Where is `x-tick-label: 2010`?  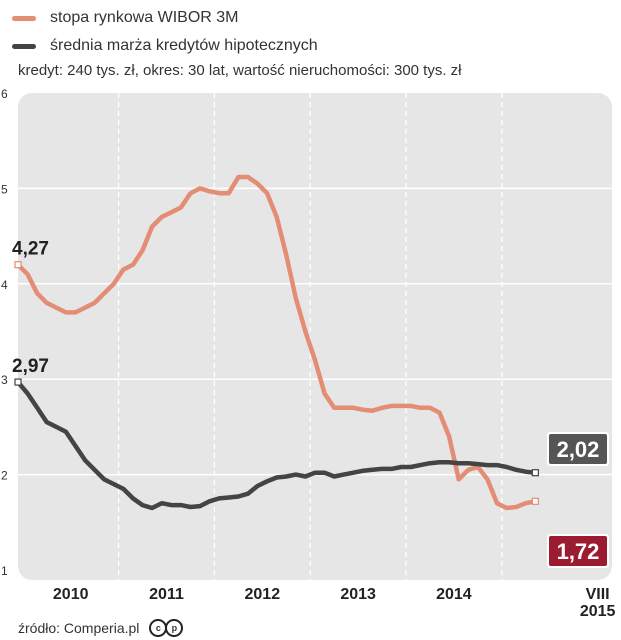 x-tick-label: 2010 is located at coordinates (71, 594).